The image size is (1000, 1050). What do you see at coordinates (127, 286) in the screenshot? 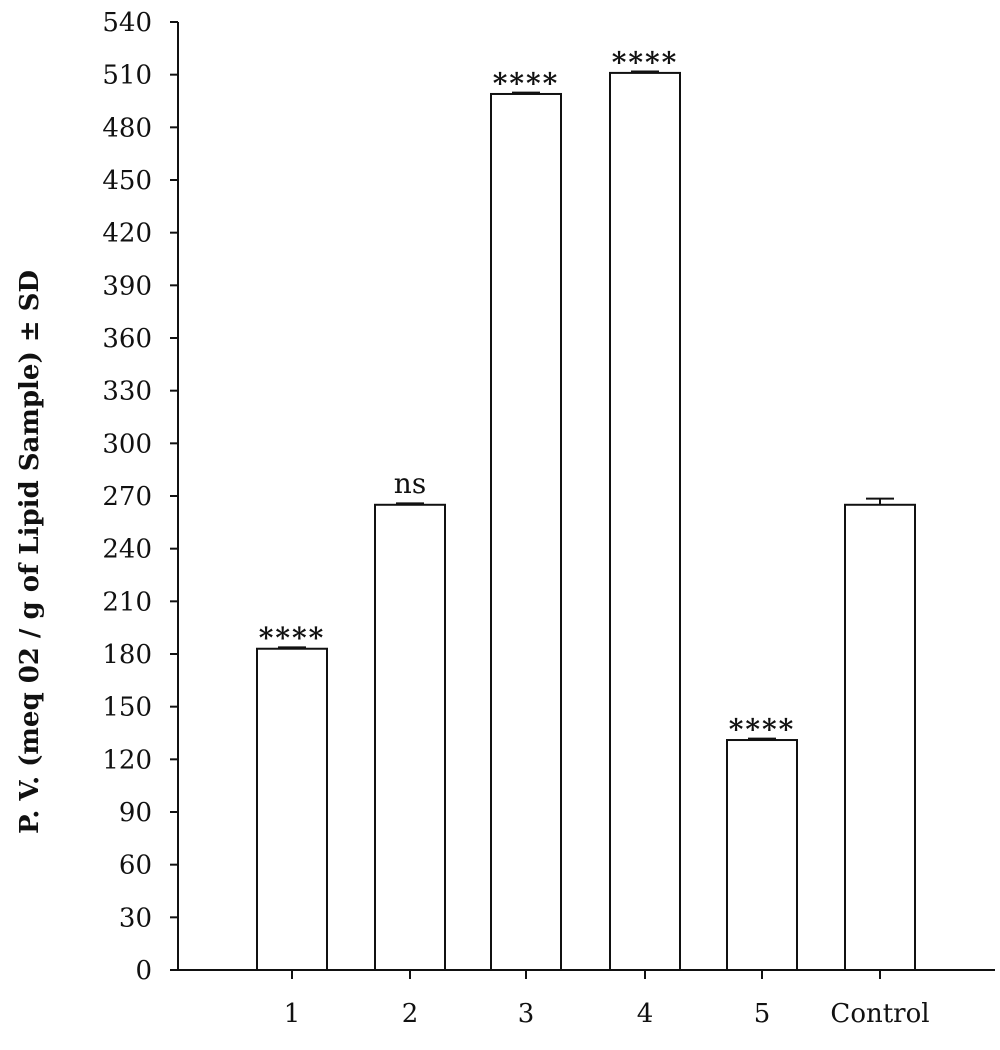
I see `y-tick-label: 390` at bounding box center [127, 286].